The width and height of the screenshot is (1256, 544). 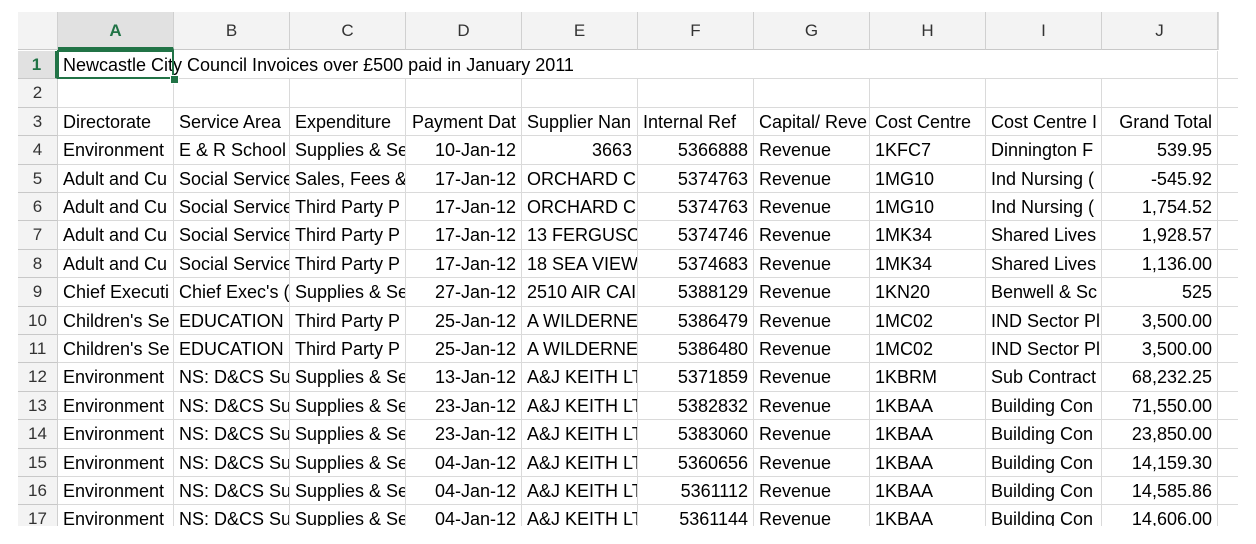 What do you see at coordinates (348, 31) in the screenshot?
I see `column-header: C` at bounding box center [348, 31].